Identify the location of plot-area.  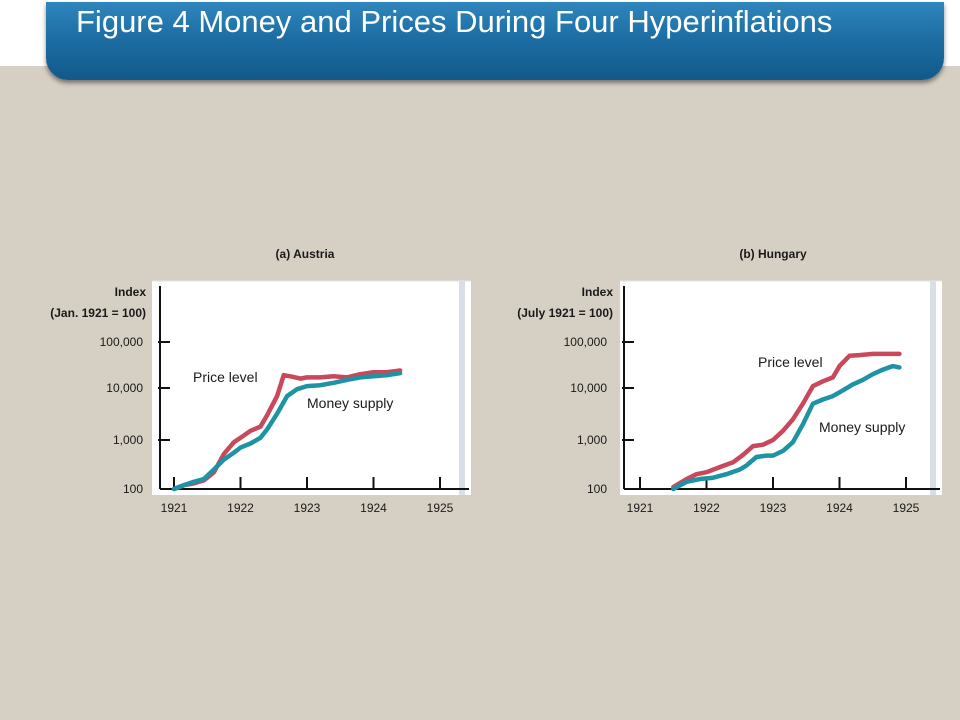
(781, 388).